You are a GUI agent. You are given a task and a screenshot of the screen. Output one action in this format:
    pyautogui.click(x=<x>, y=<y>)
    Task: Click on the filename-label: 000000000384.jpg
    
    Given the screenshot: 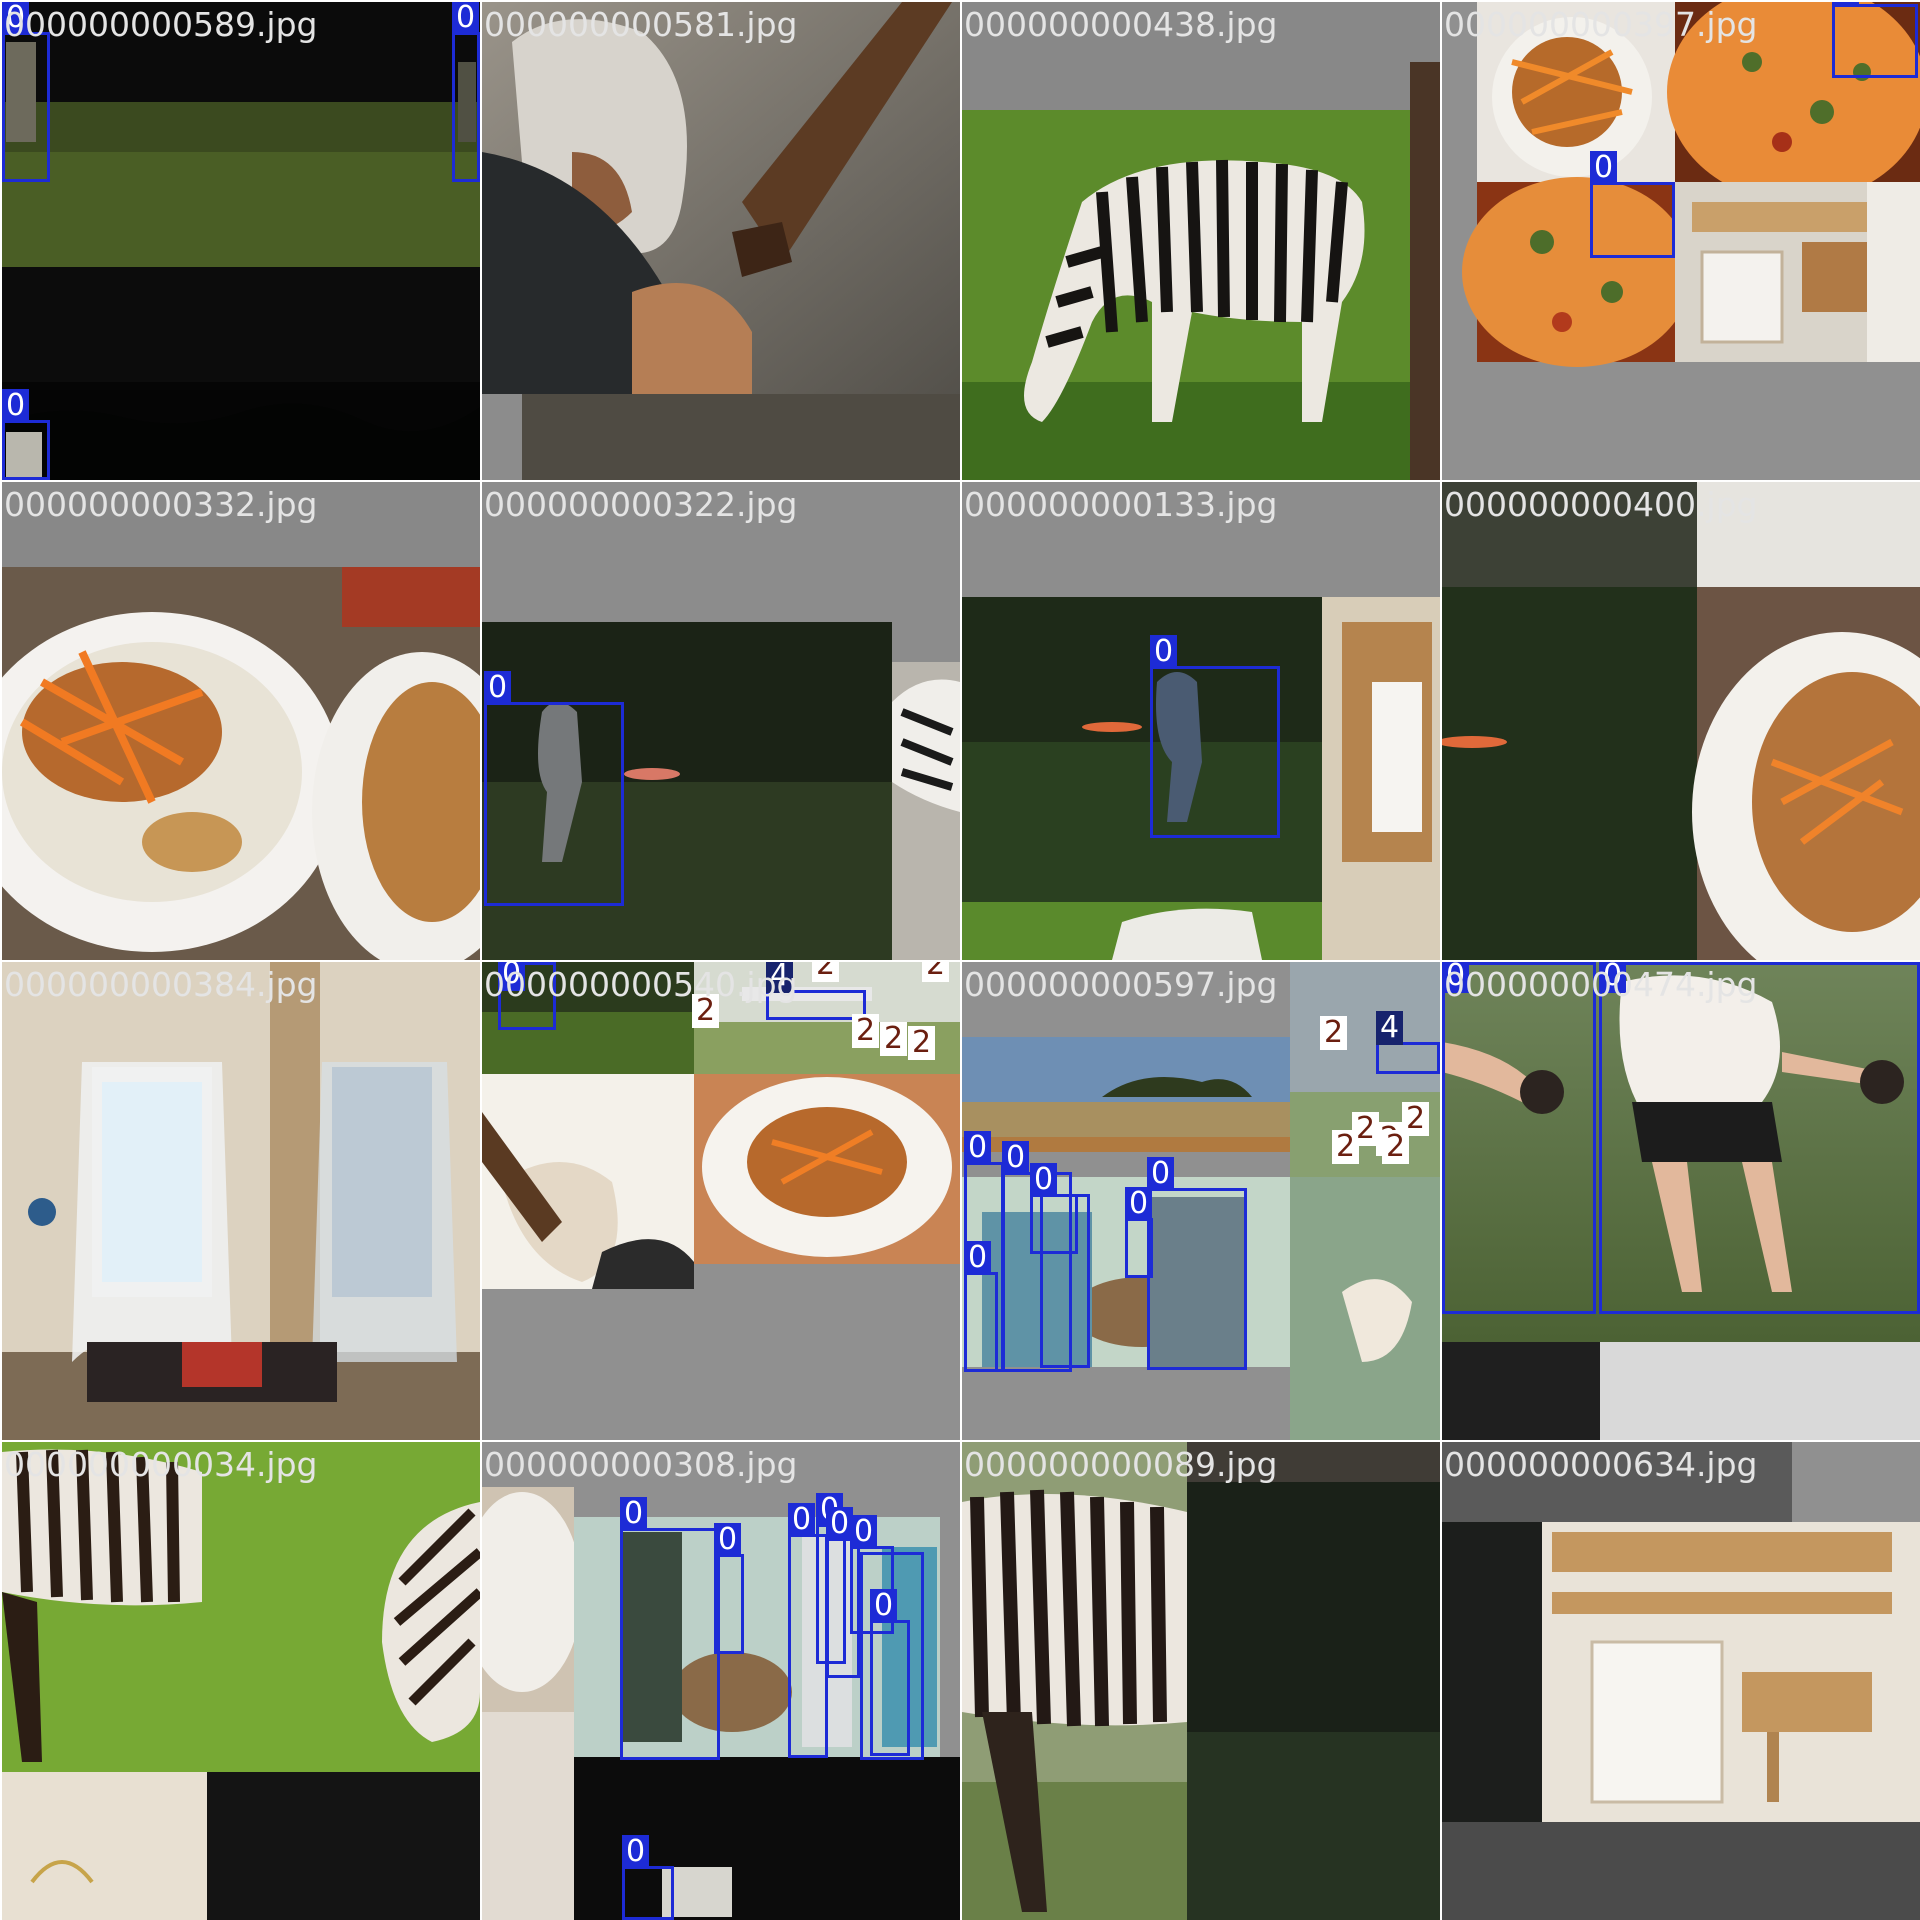 What is the action you would take?
    pyautogui.click(x=161, y=984)
    